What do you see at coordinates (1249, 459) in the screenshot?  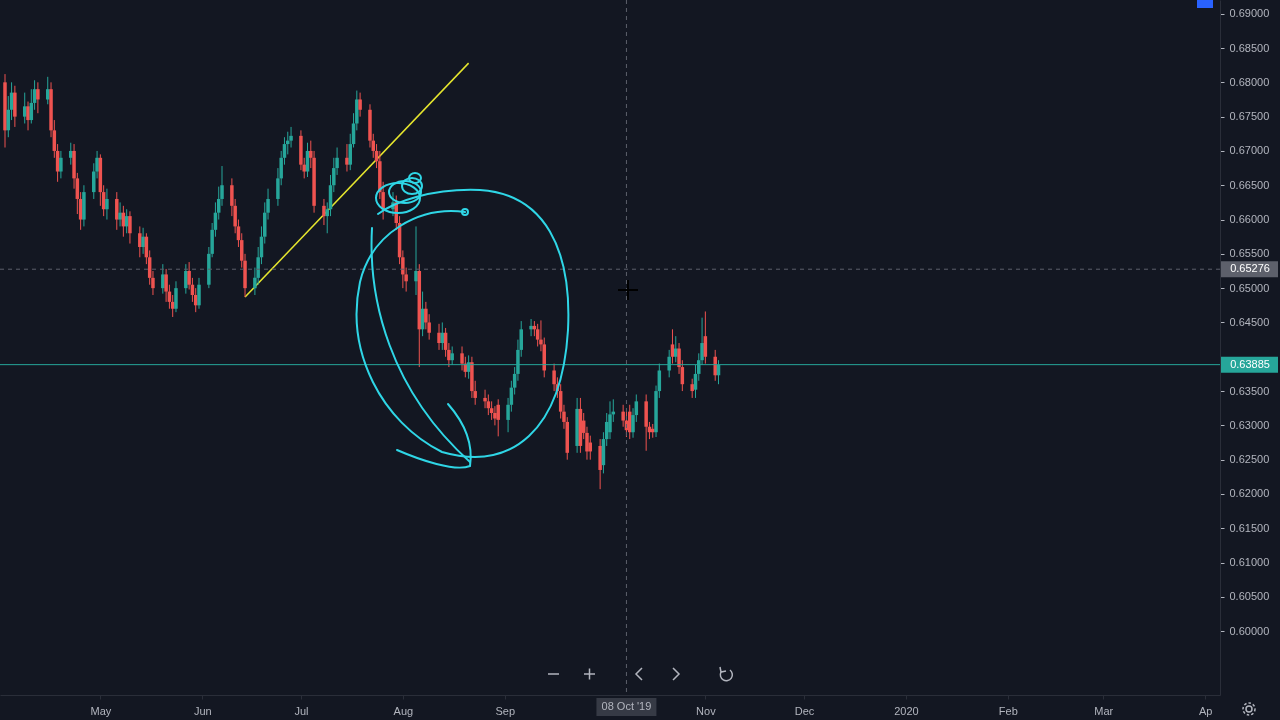 I see `y-tick-label: 0.62500` at bounding box center [1249, 459].